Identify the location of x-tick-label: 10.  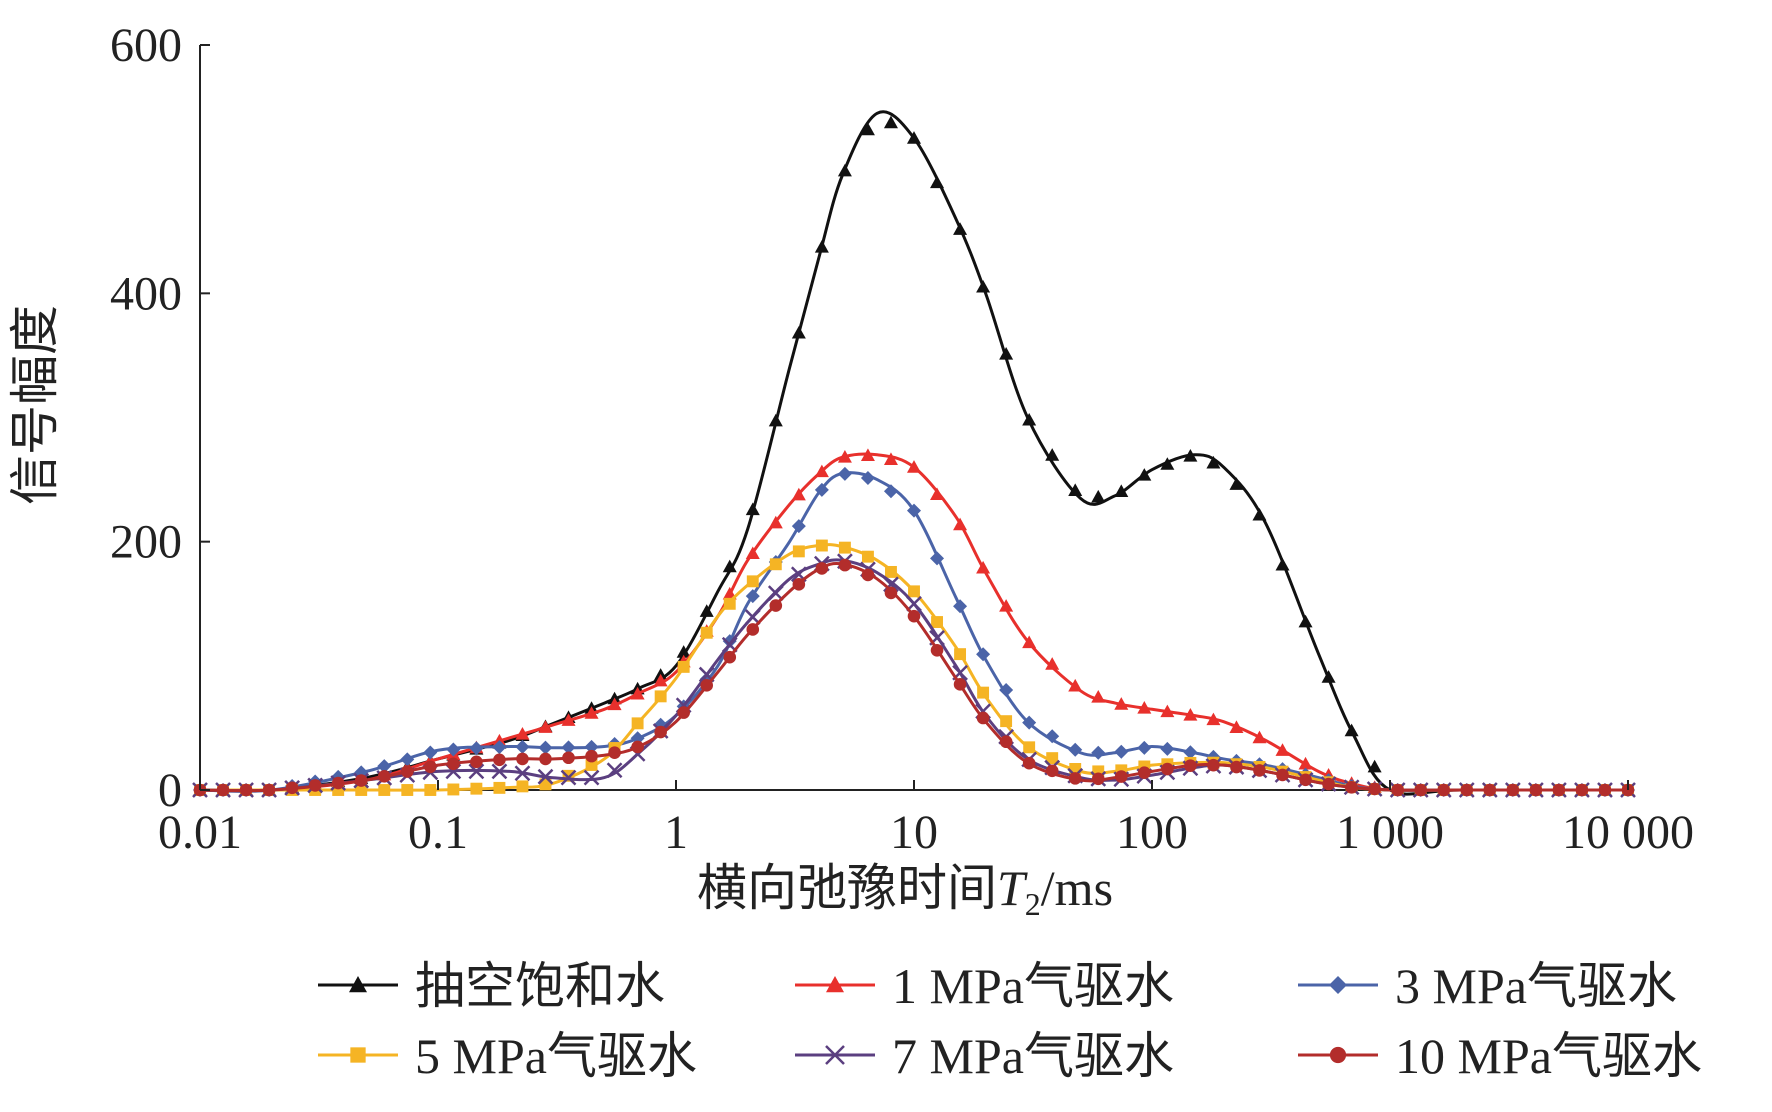
(914, 832).